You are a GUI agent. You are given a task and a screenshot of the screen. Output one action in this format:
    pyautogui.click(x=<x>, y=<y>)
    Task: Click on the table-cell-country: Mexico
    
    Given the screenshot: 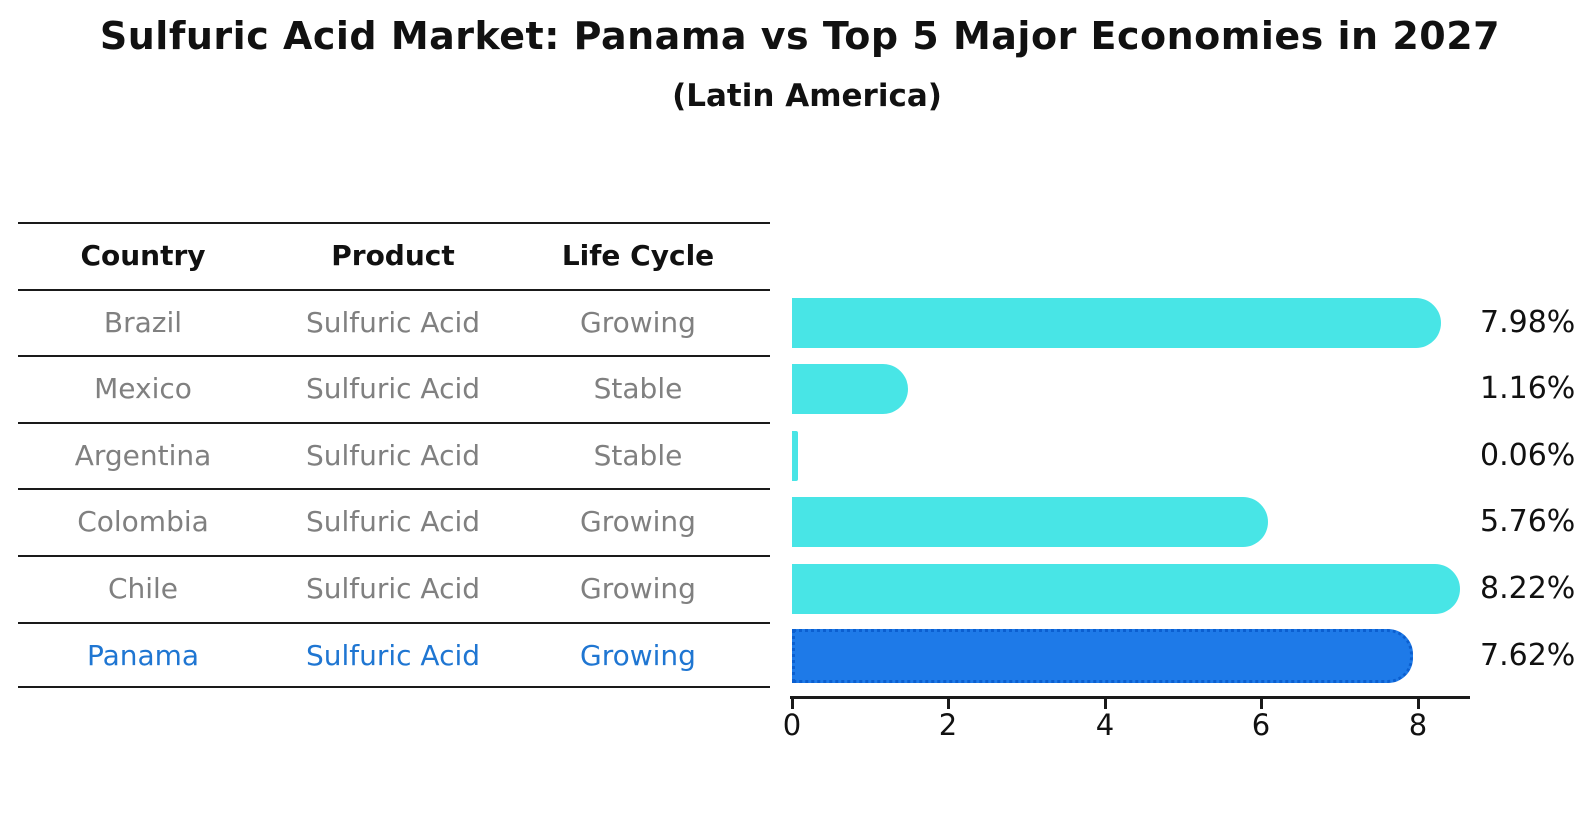 What is the action you would take?
    pyautogui.click(x=143, y=389)
    